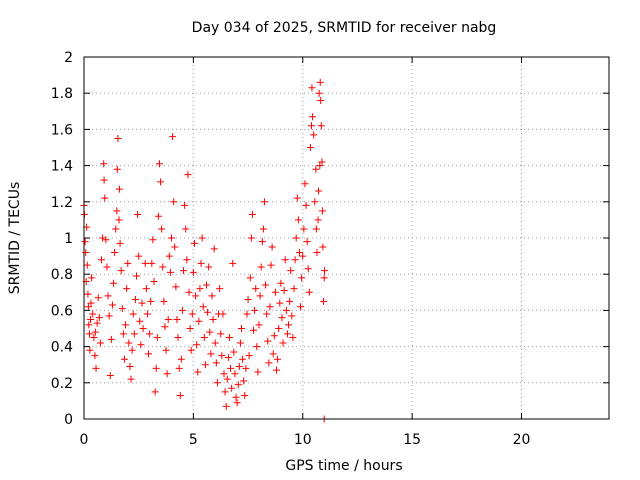 The height and width of the screenshot is (480, 640). What do you see at coordinates (62, 94) in the screenshot?
I see `y-tick-label: 1.8` at bounding box center [62, 94].